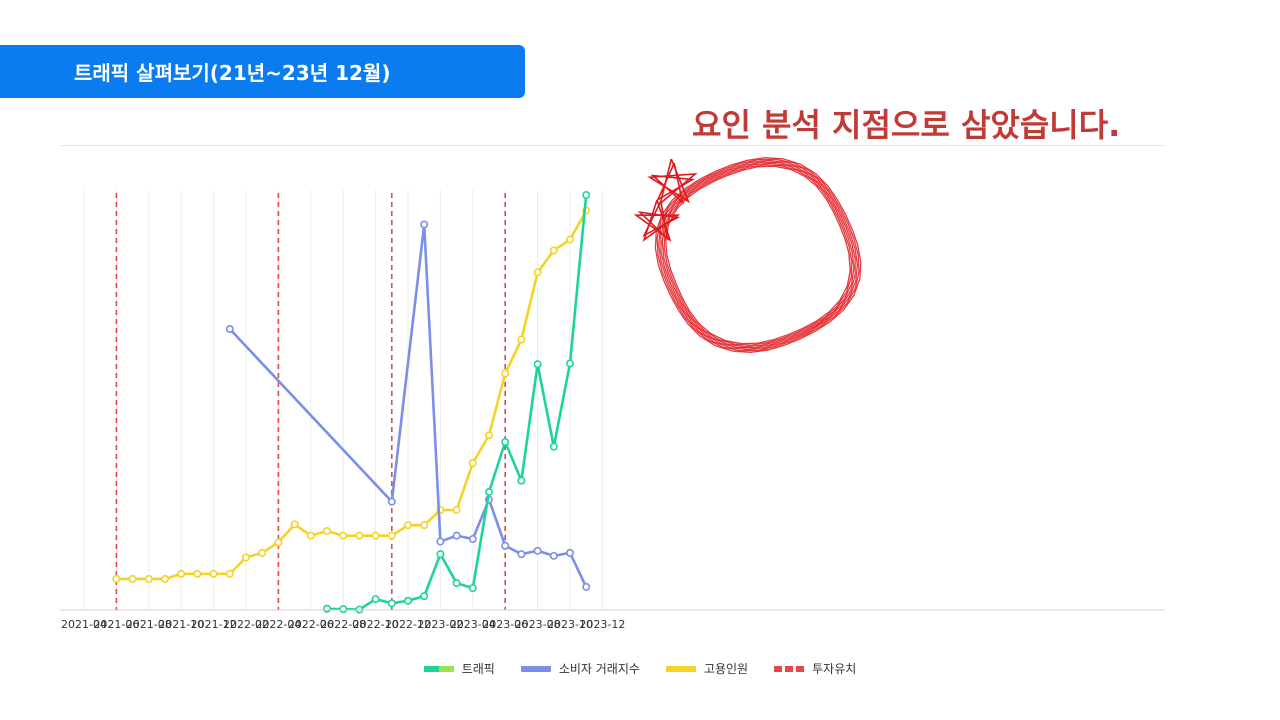 This screenshot has height=720, width=1280. Describe the element at coordinates (343, 624) in the screenshot. I see `x-tick-label: 2022-08` at that location.